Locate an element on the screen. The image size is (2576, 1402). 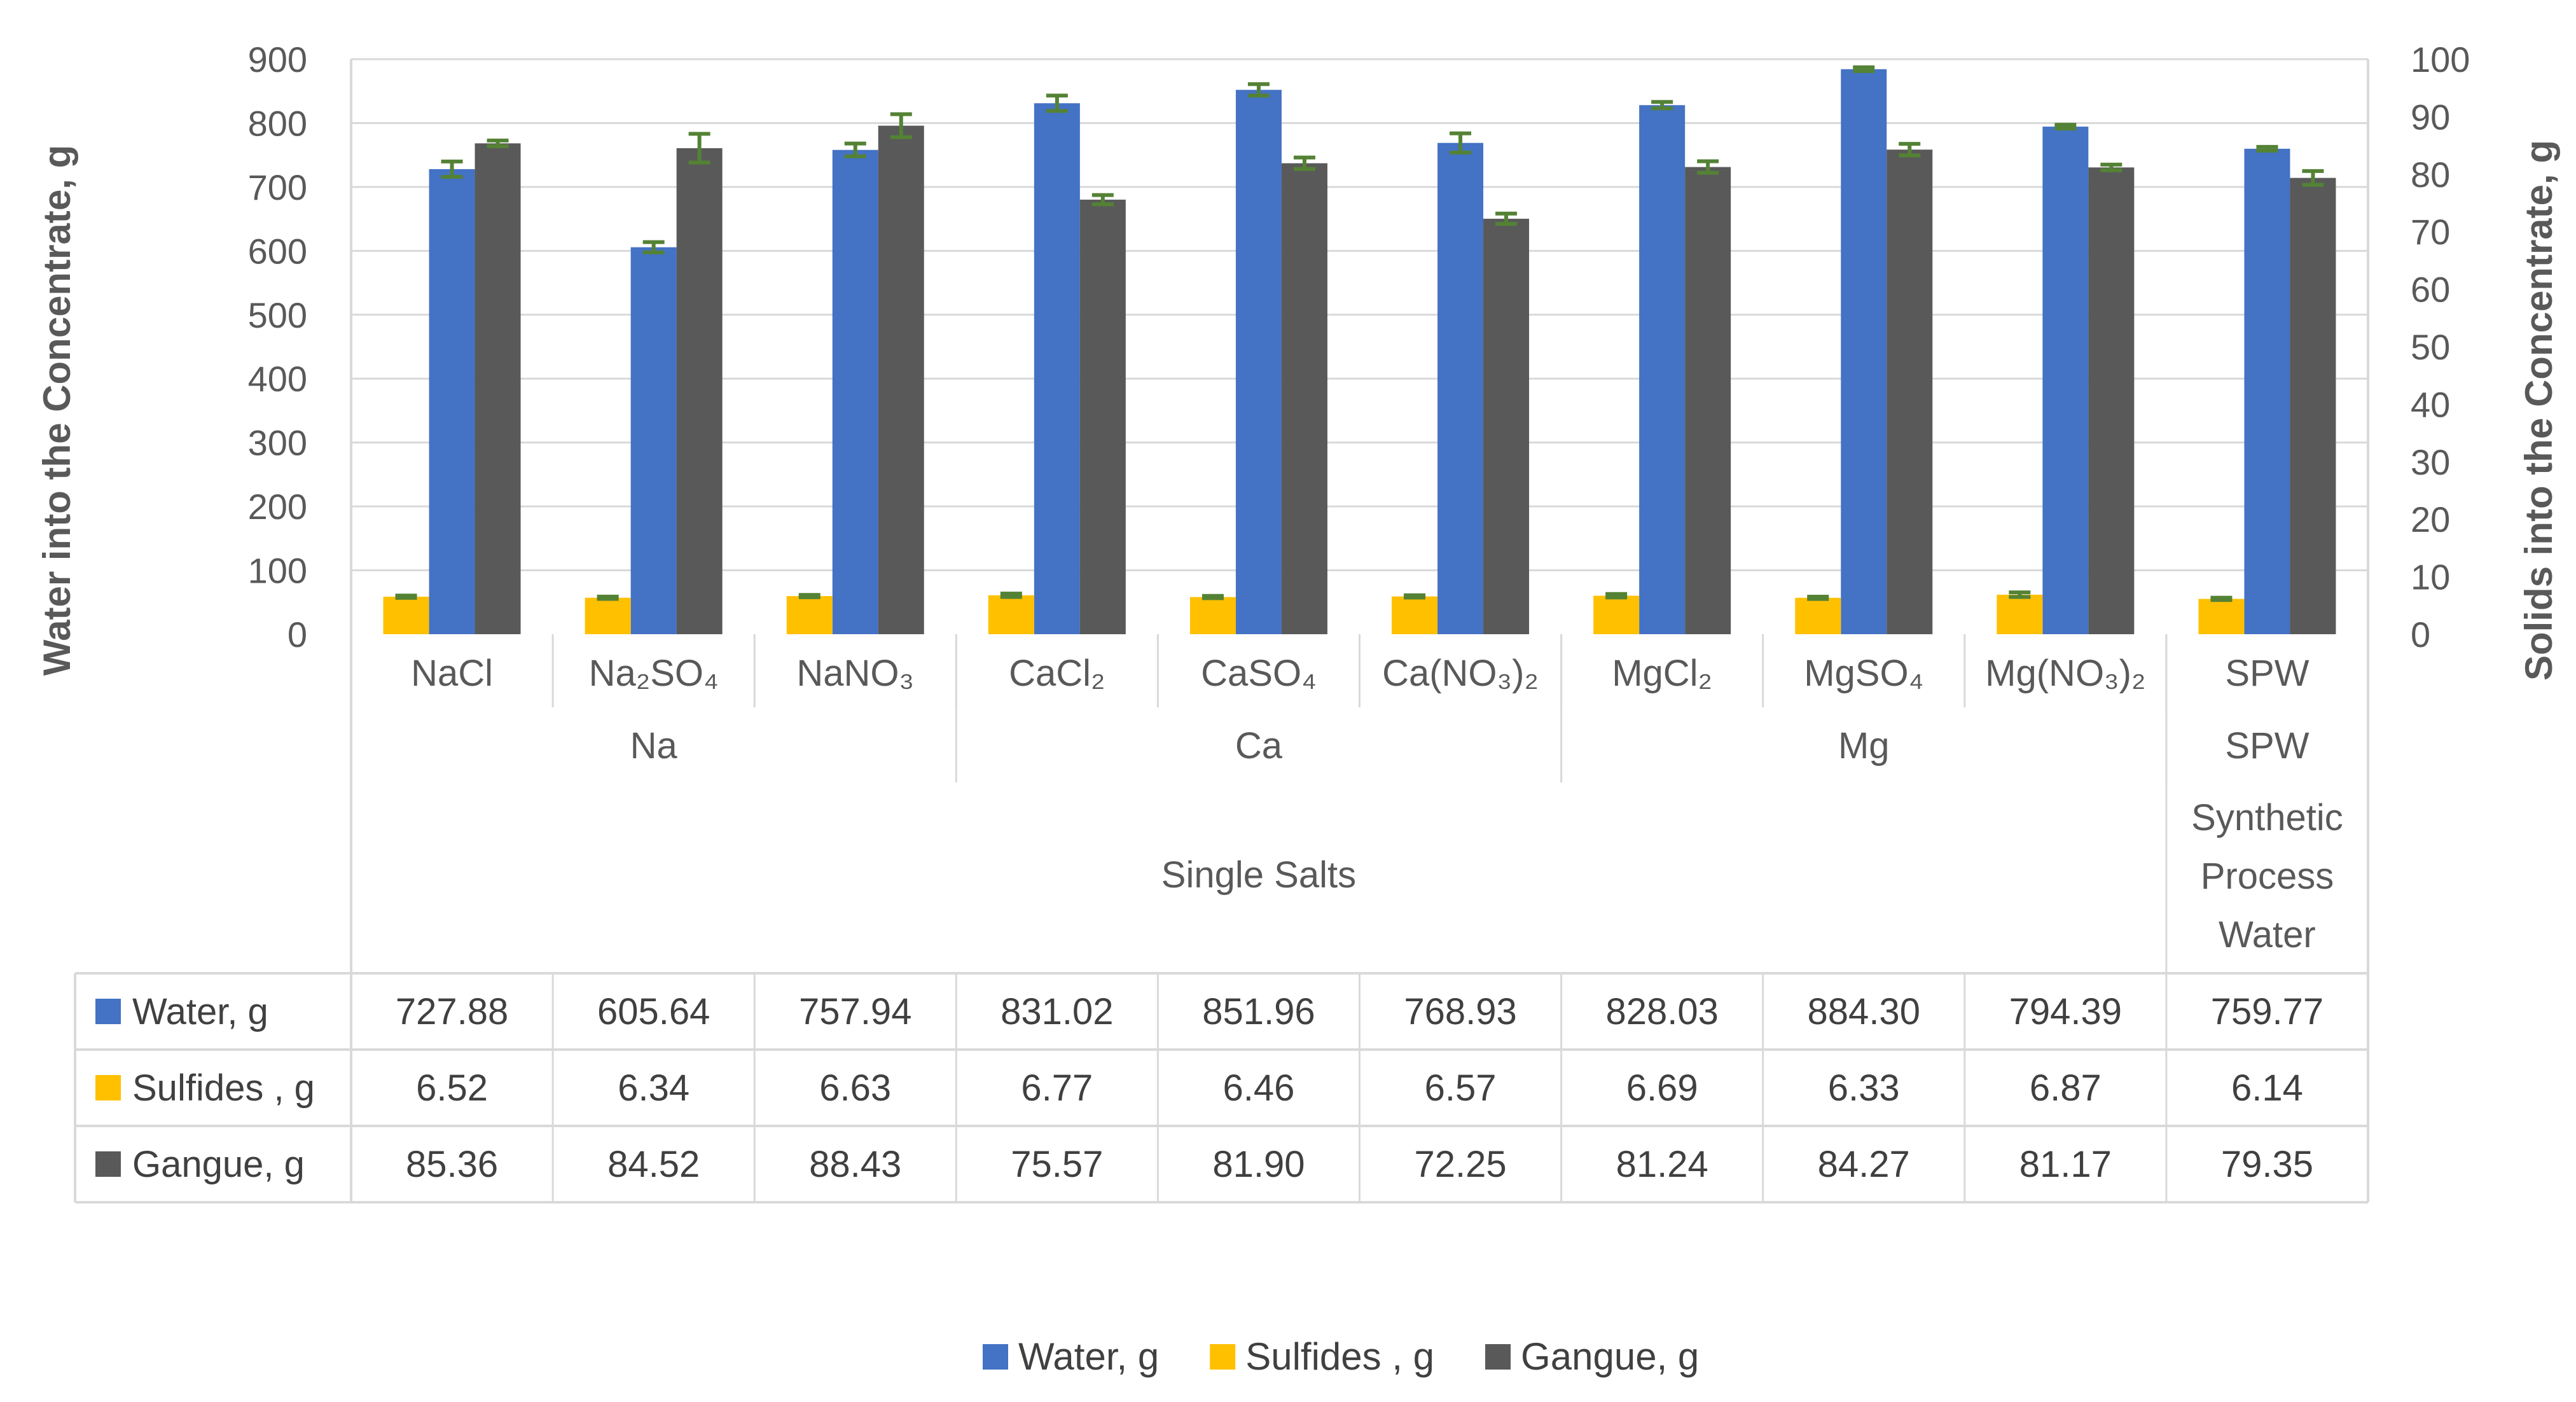
table-cell: 6.77 is located at coordinates (1057, 1088).